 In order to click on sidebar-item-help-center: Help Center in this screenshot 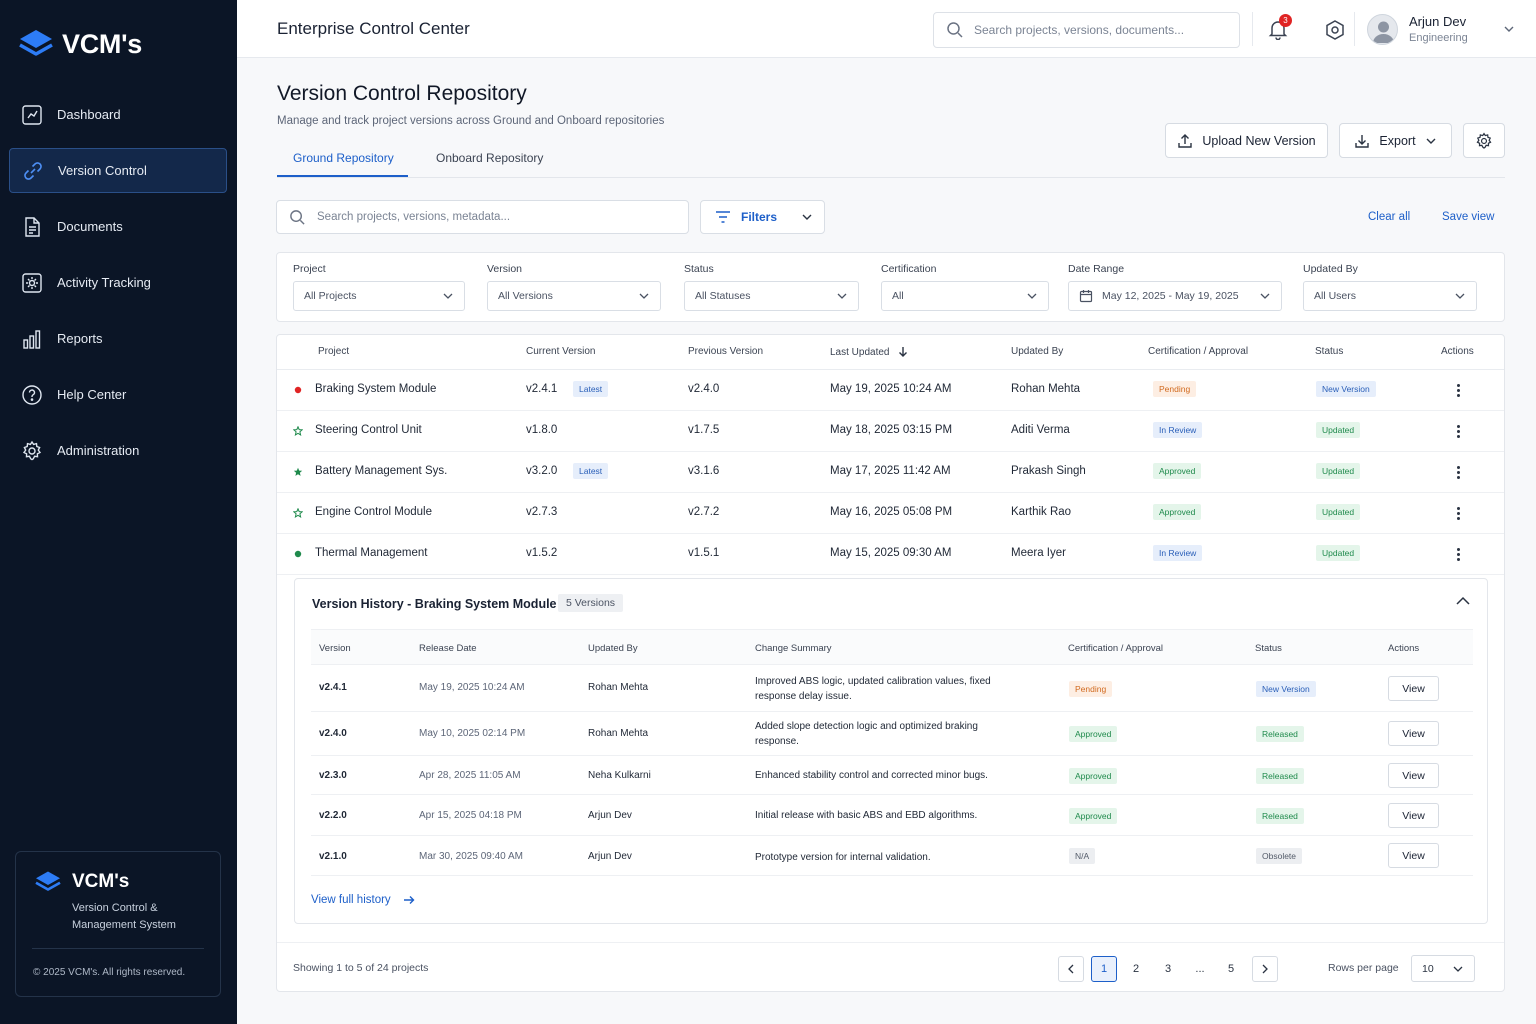, I will do `click(118, 394)`.